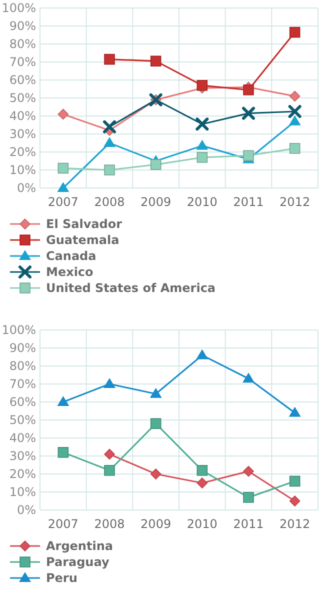  What do you see at coordinates (131, 288) in the screenshot?
I see `legend-label: United States of America` at bounding box center [131, 288].